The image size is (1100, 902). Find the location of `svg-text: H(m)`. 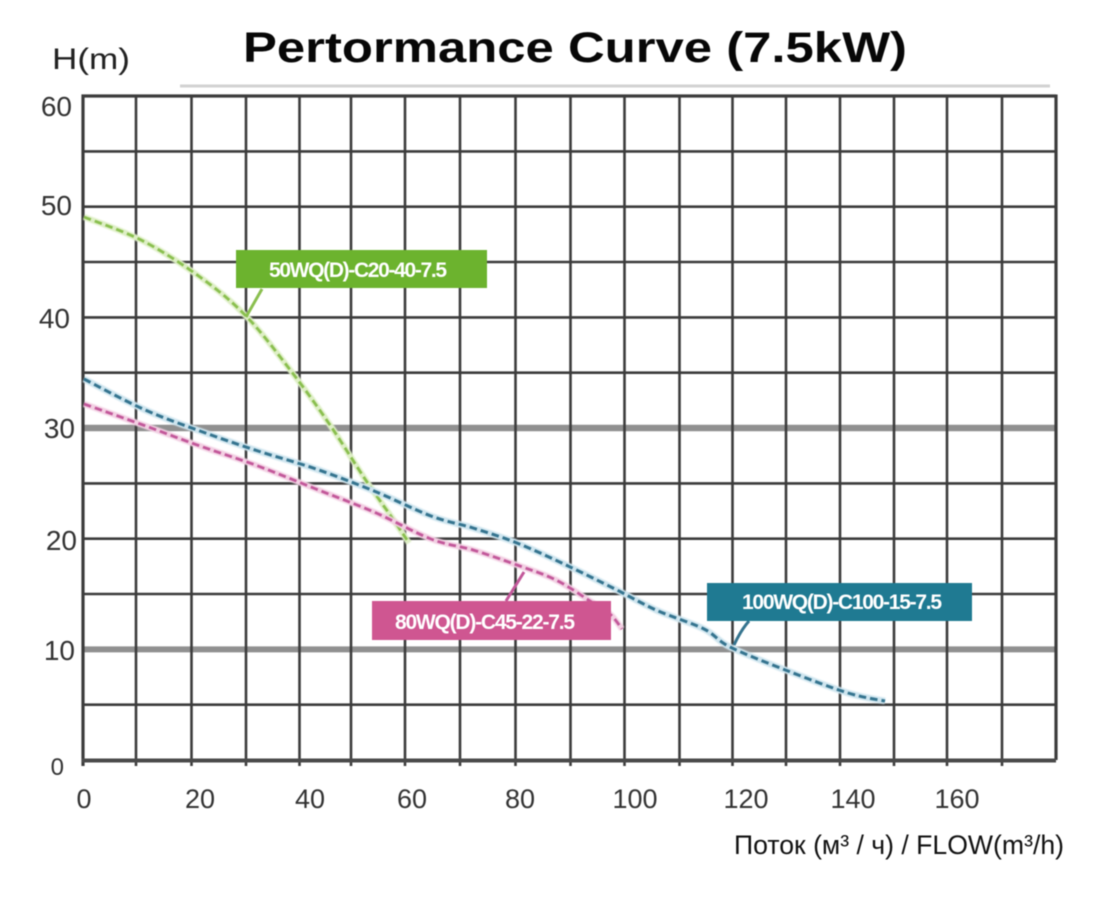

svg-text: H(m) is located at coordinates (91, 59).